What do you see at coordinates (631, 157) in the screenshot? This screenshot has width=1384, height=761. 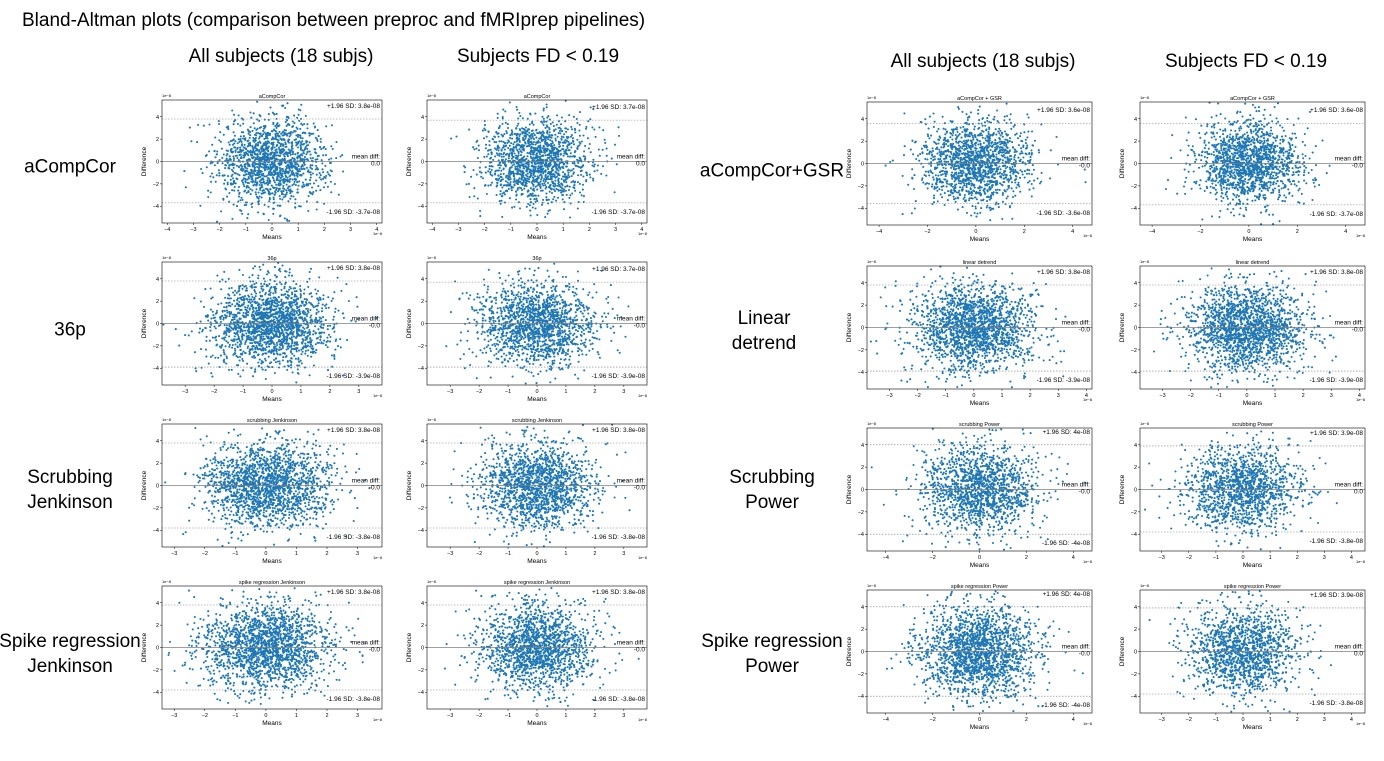 I see `mean-diff-label: mean diff:` at bounding box center [631, 157].